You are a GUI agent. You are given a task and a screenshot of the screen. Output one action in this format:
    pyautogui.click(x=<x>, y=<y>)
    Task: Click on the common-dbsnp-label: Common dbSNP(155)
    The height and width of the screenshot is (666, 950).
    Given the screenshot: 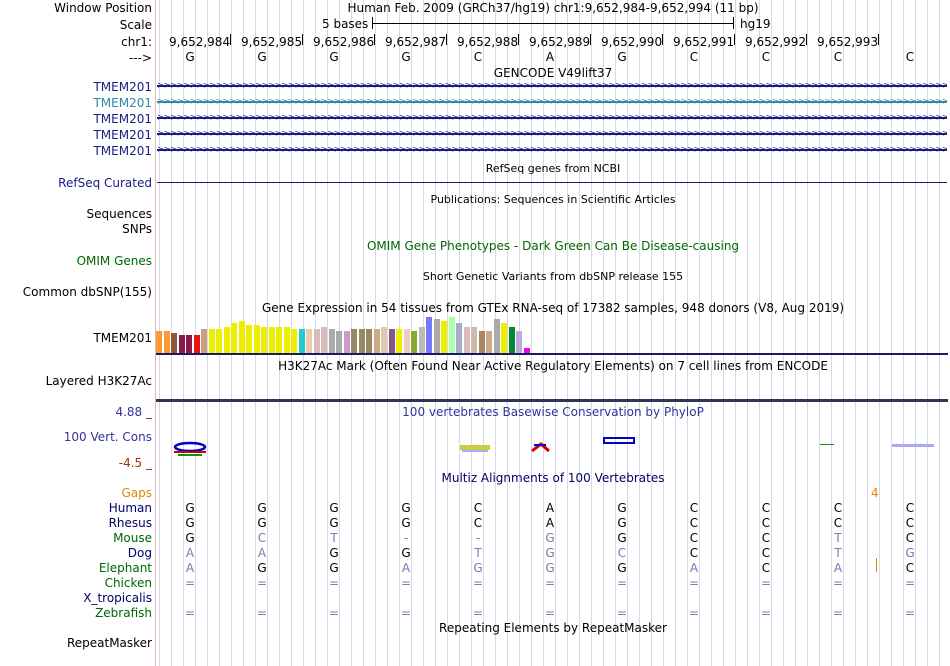 What is the action you would take?
    pyautogui.click(x=87, y=292)
    